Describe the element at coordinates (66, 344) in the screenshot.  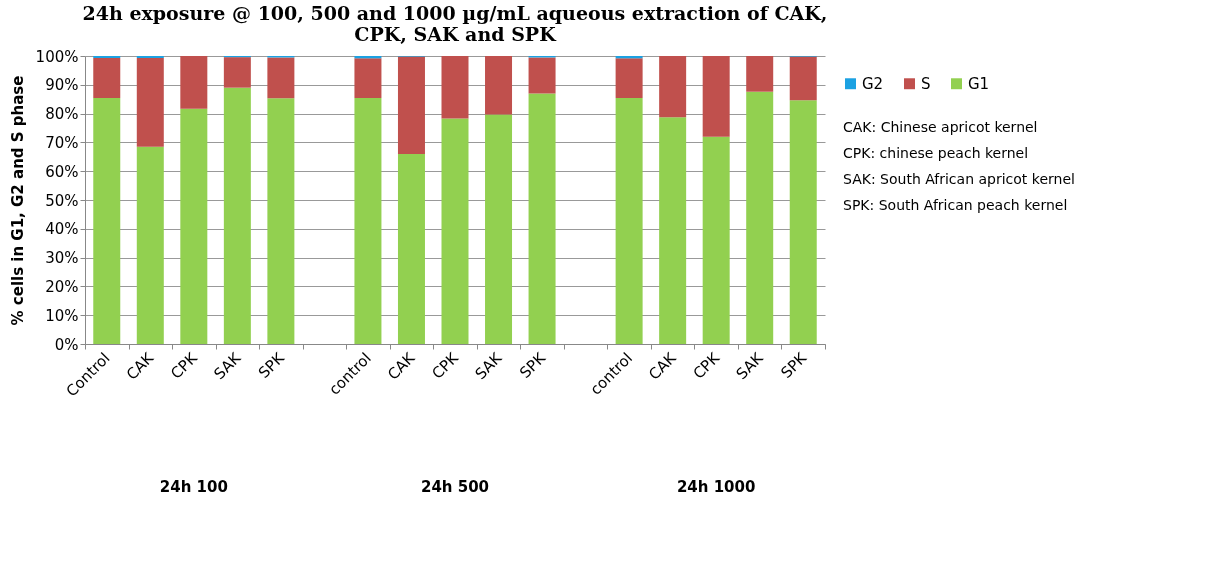
I see `y-tick-label: 0%` at that location.